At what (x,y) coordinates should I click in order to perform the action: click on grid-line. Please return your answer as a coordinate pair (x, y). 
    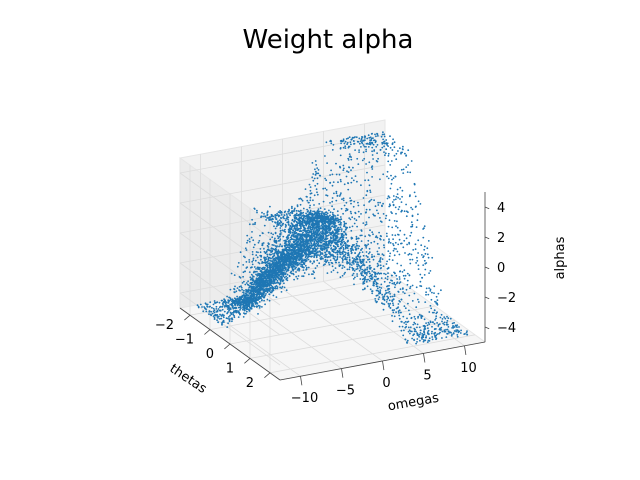
    Looking at the image, I should click on (282, 184).